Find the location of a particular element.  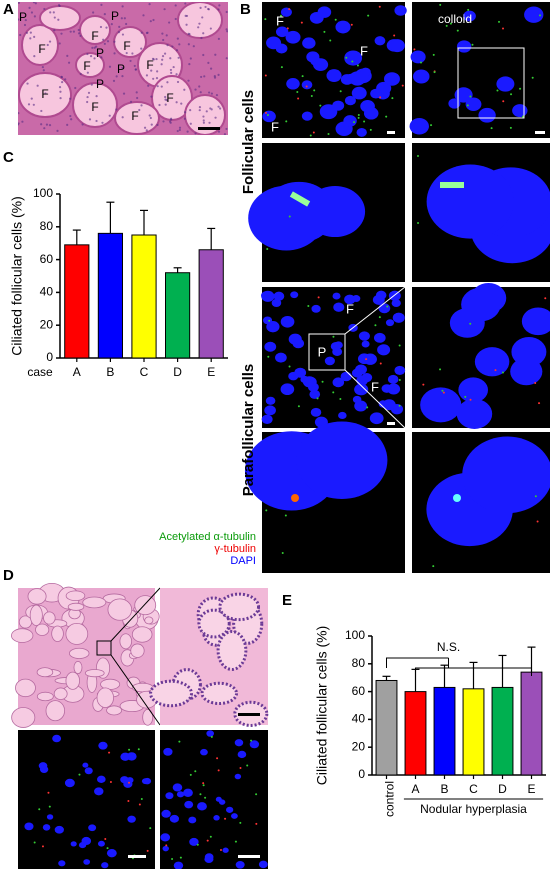

significance-bracket is located at coordinates (417, 662).